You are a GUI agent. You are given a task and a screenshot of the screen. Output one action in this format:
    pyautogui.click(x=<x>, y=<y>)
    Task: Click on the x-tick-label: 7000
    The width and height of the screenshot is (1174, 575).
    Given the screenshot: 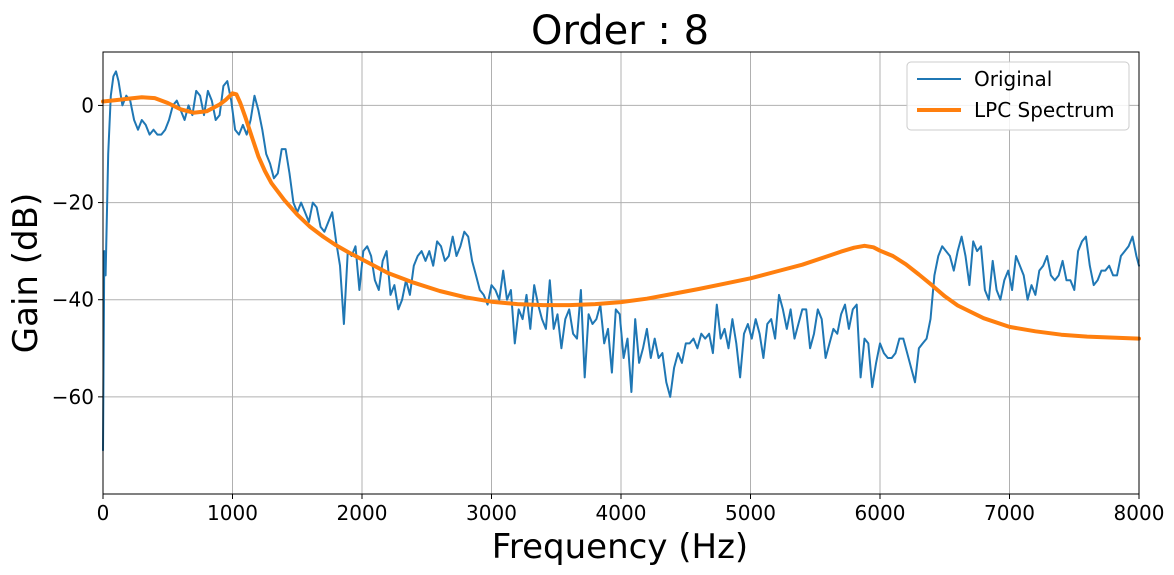 What is the action you would take?
    pyautogui.click(x=1009, y=513)
    